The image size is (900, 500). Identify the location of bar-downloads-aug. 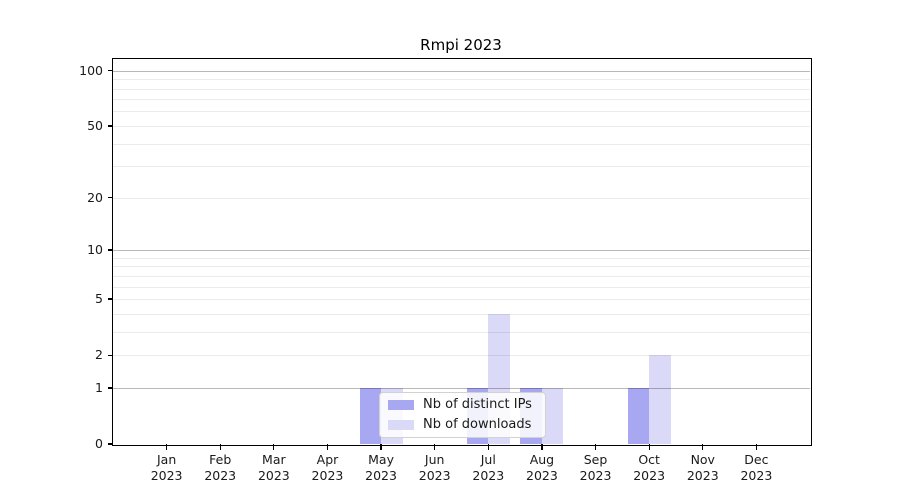
(552, 415).